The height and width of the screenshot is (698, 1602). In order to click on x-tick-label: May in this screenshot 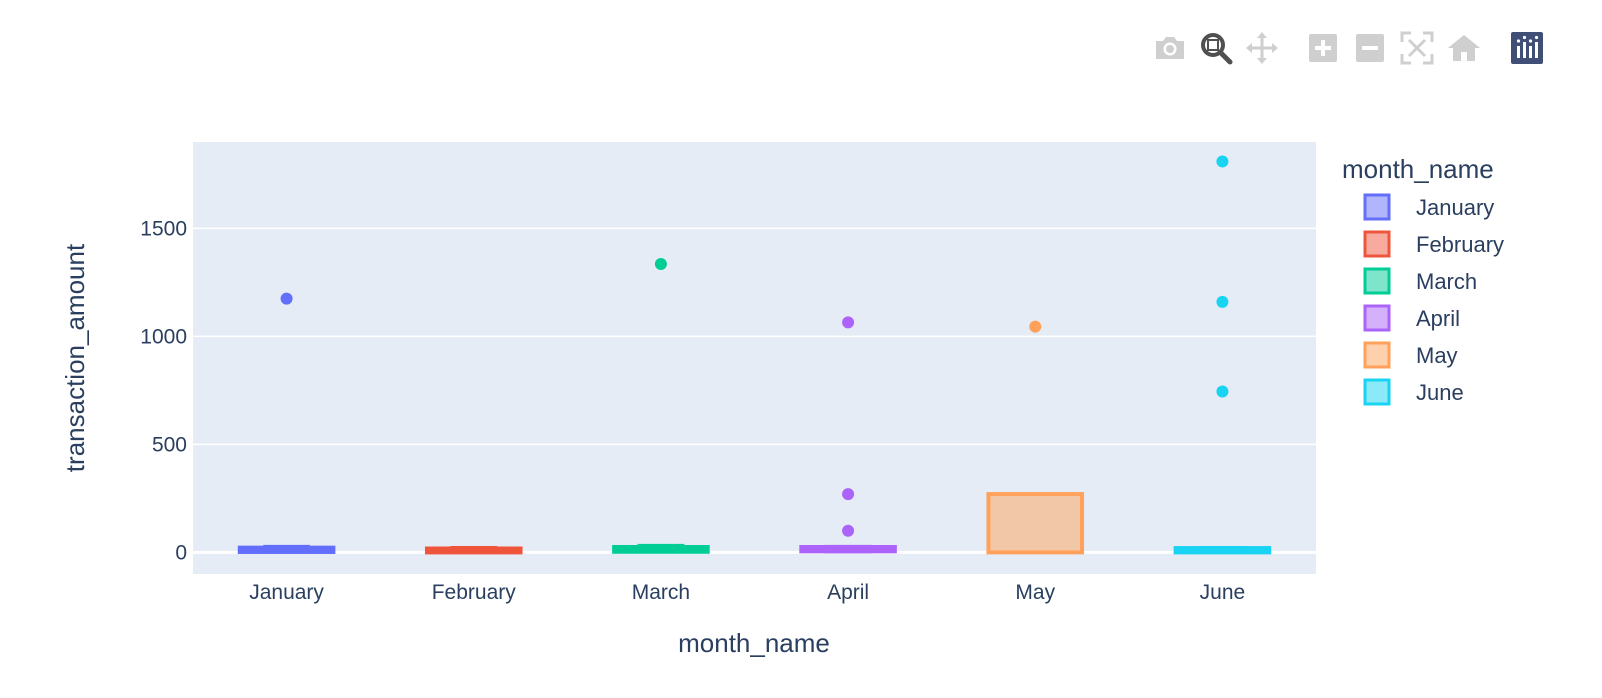, I will do `click(1035, 592)`.